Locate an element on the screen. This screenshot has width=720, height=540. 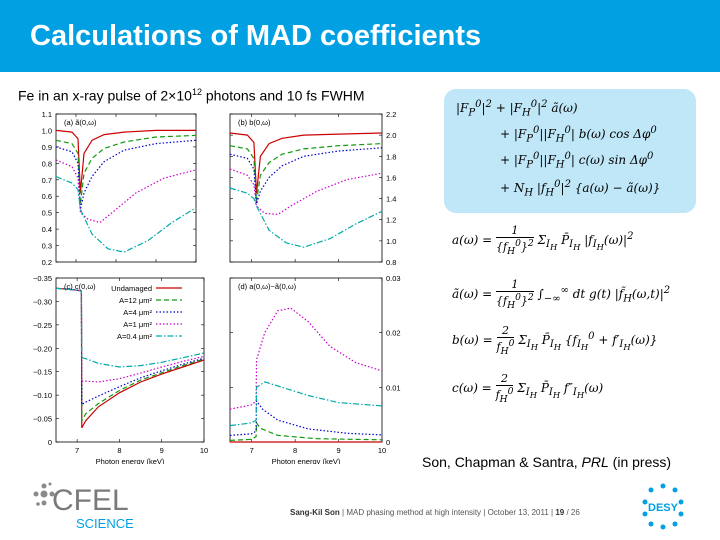
equation-c: c(ω) = 2 fH0 ΣIH P̄IH f″IH(ω) is located at coordinates (528, 388).